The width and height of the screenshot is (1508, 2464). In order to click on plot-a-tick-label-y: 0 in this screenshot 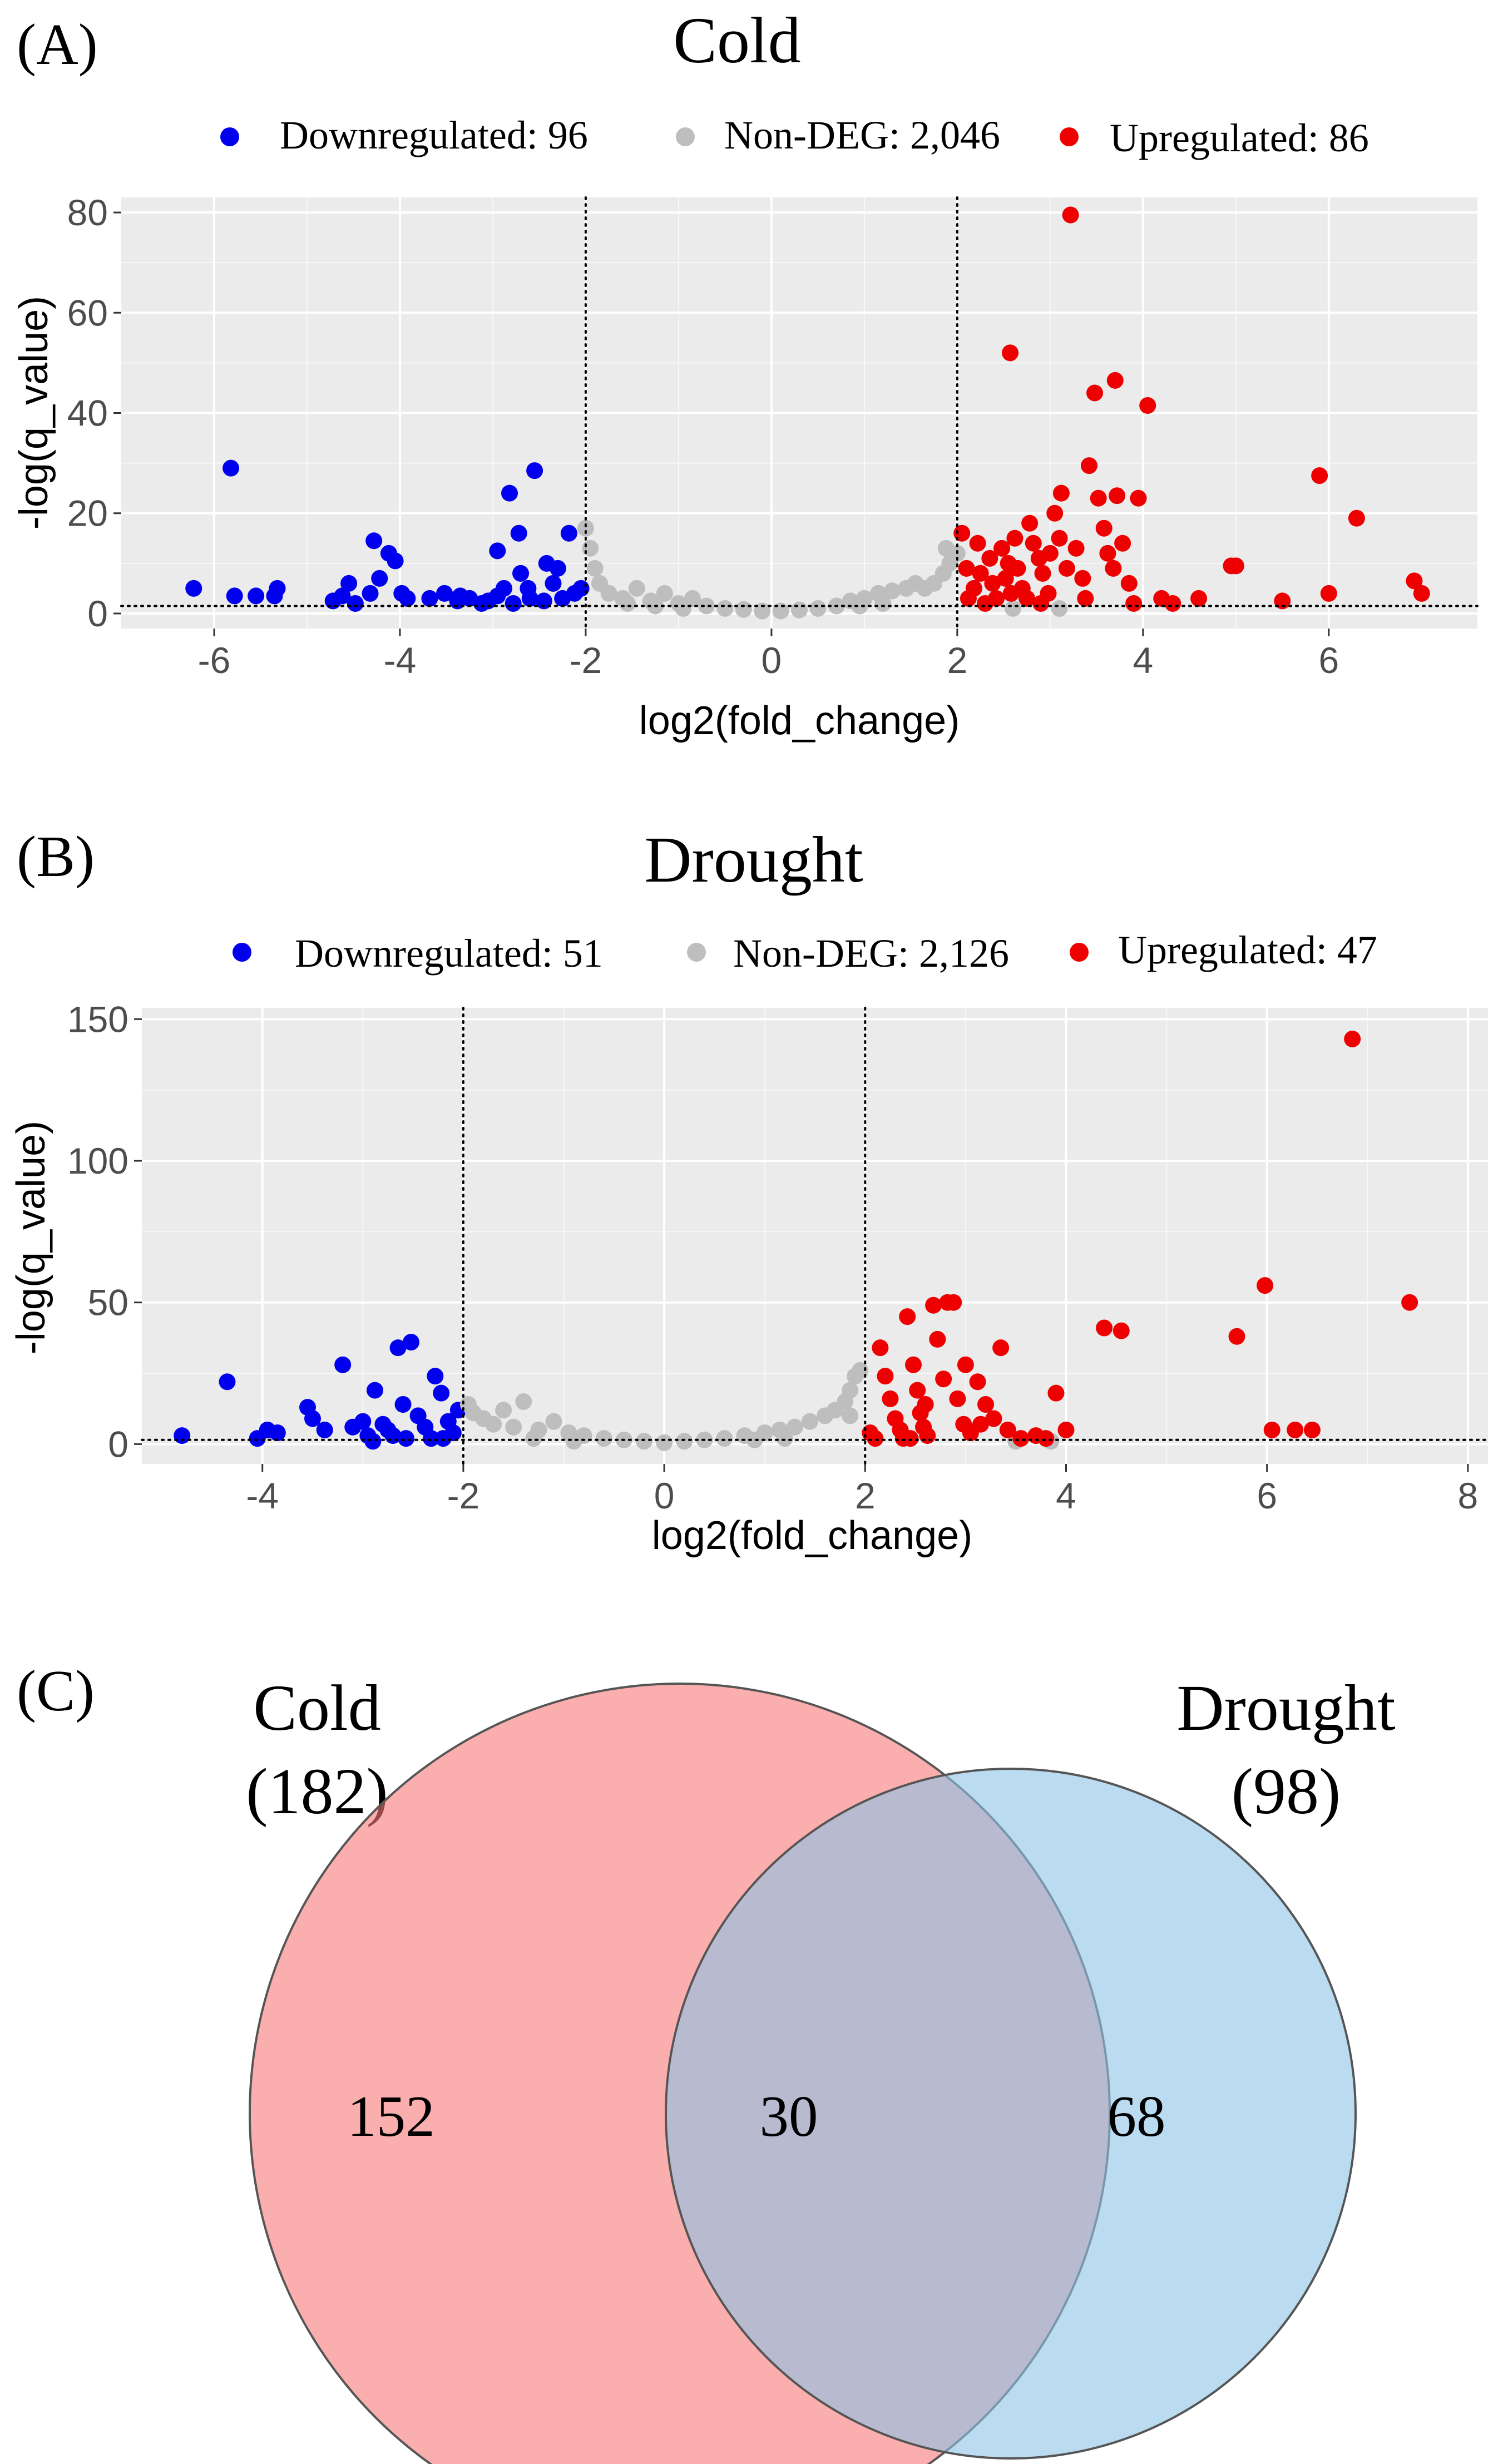, I will do `click(97, 614)`.